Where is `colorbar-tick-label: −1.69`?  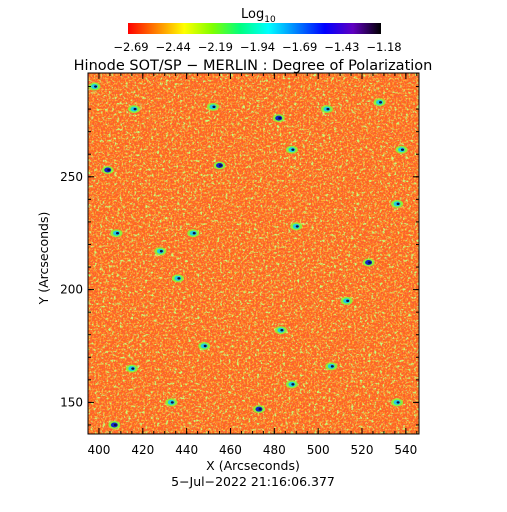 colorbar-tick-label: −1.69 is located at coordinates (299, 47).